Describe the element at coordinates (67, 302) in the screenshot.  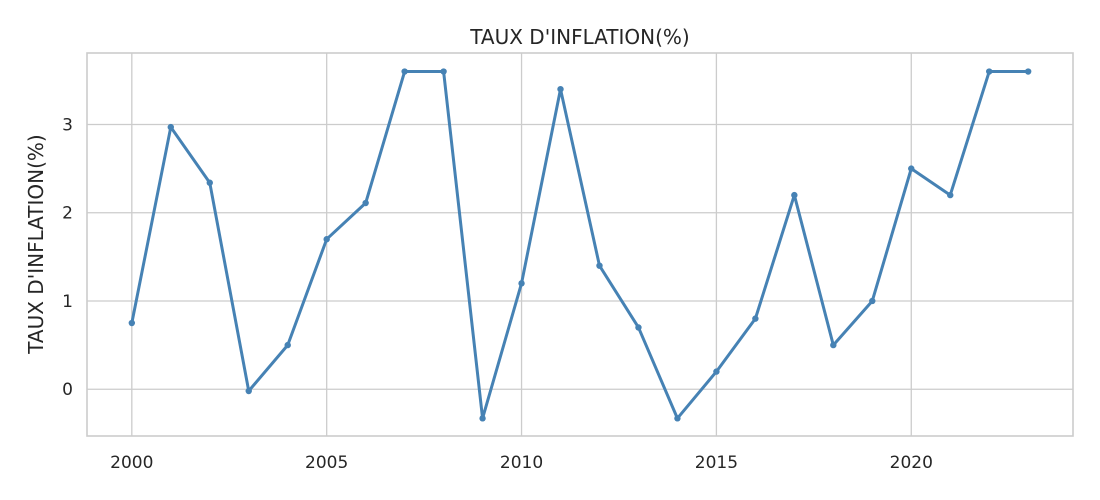
I see `y-tick-label: 1` at that location.